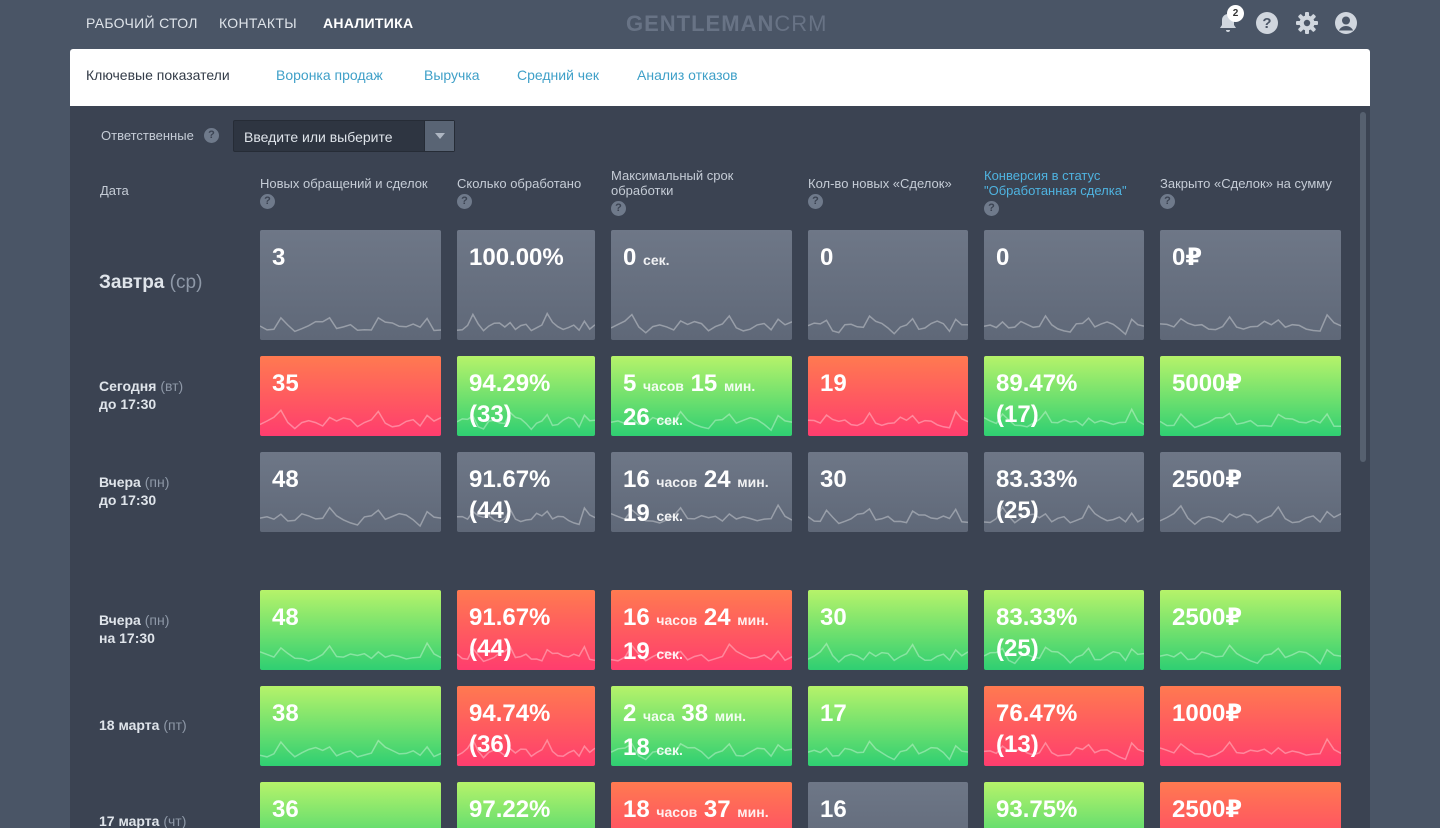 The height and width of the screenshot is (828, 1440). Describe the element at coordinates (142, 23) in the screenshot. I see `nav-desktop: РАБОЧИЙ СТОЛ` at that location.